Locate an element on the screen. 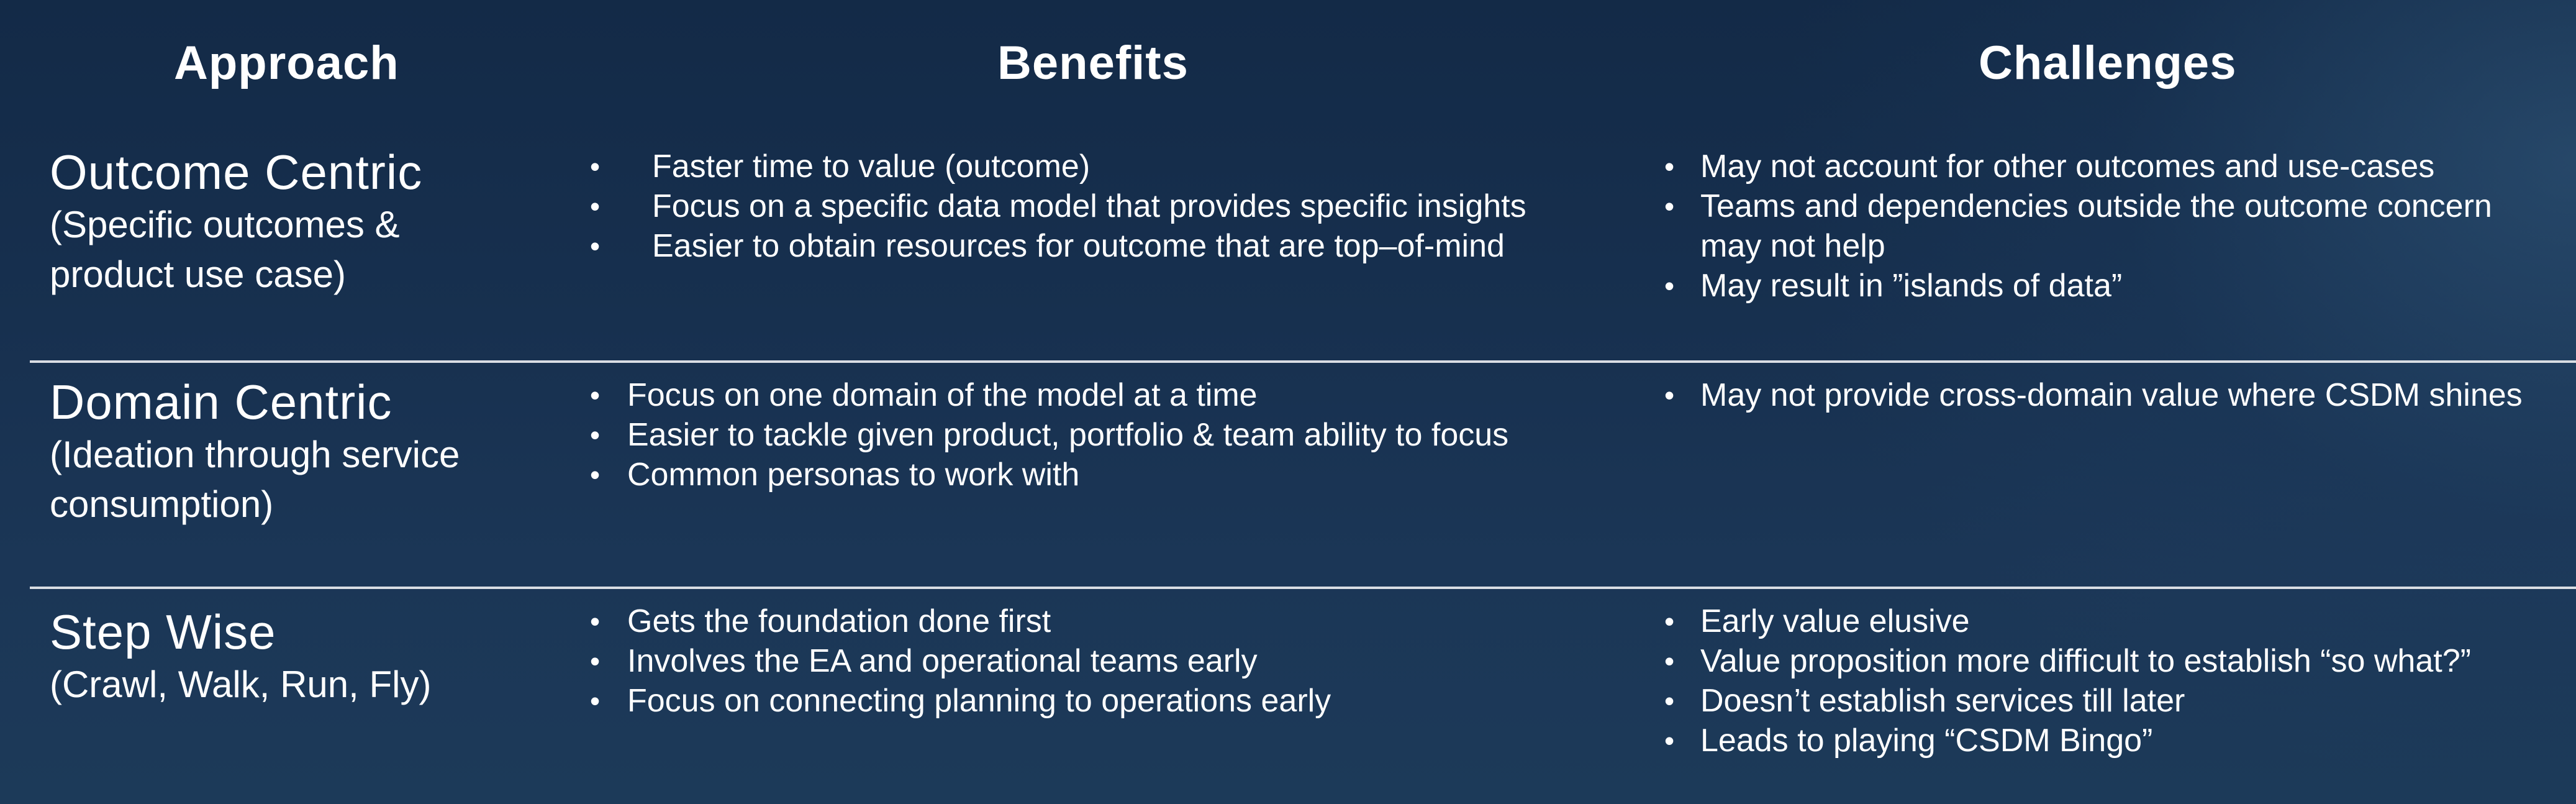  header-approach: Approach is located at coordinates (286, 63).